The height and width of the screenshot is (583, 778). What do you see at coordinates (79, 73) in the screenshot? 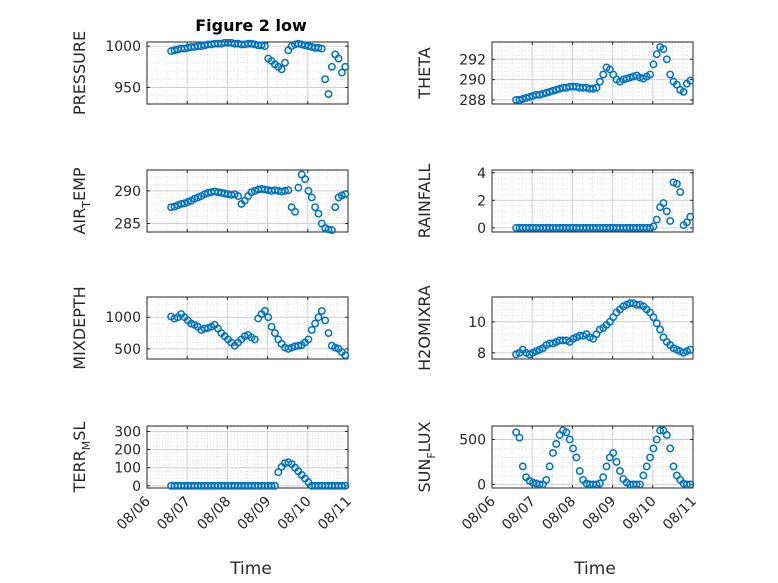
I see `y-axis-label: PRESSURE` at bounding box center [79, 73].